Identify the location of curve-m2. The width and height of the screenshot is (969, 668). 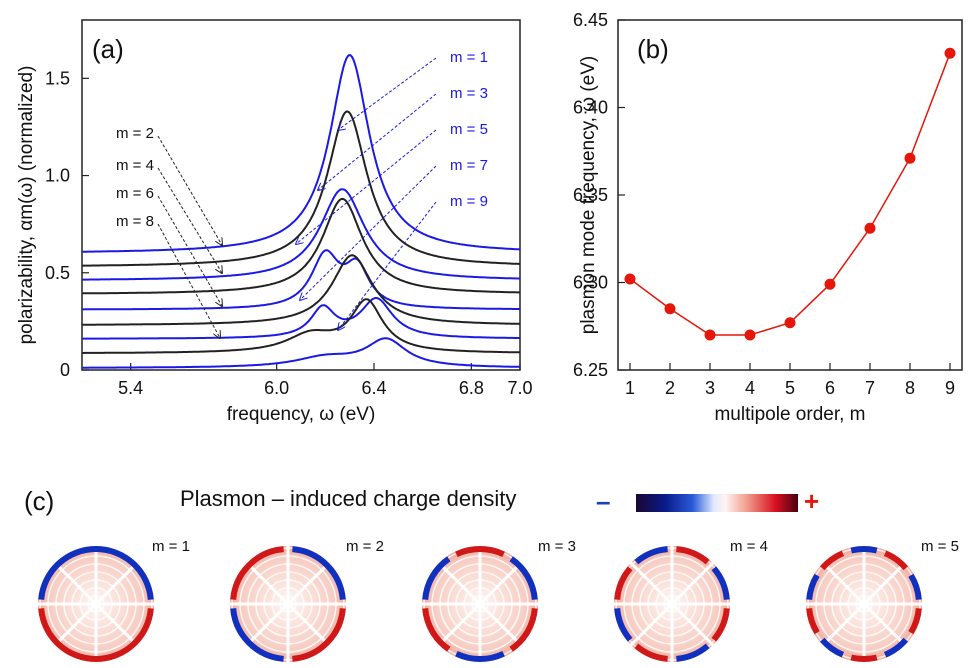
(301, 188).